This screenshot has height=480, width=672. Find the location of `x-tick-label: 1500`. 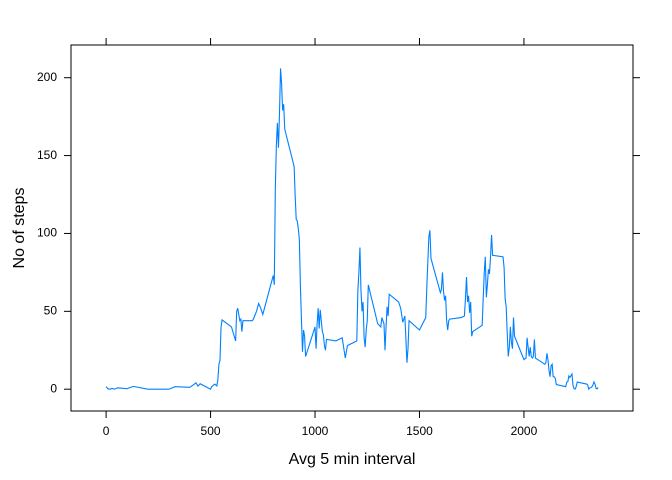

x-tick-label: 1500 is located at coordinates (419, 431).